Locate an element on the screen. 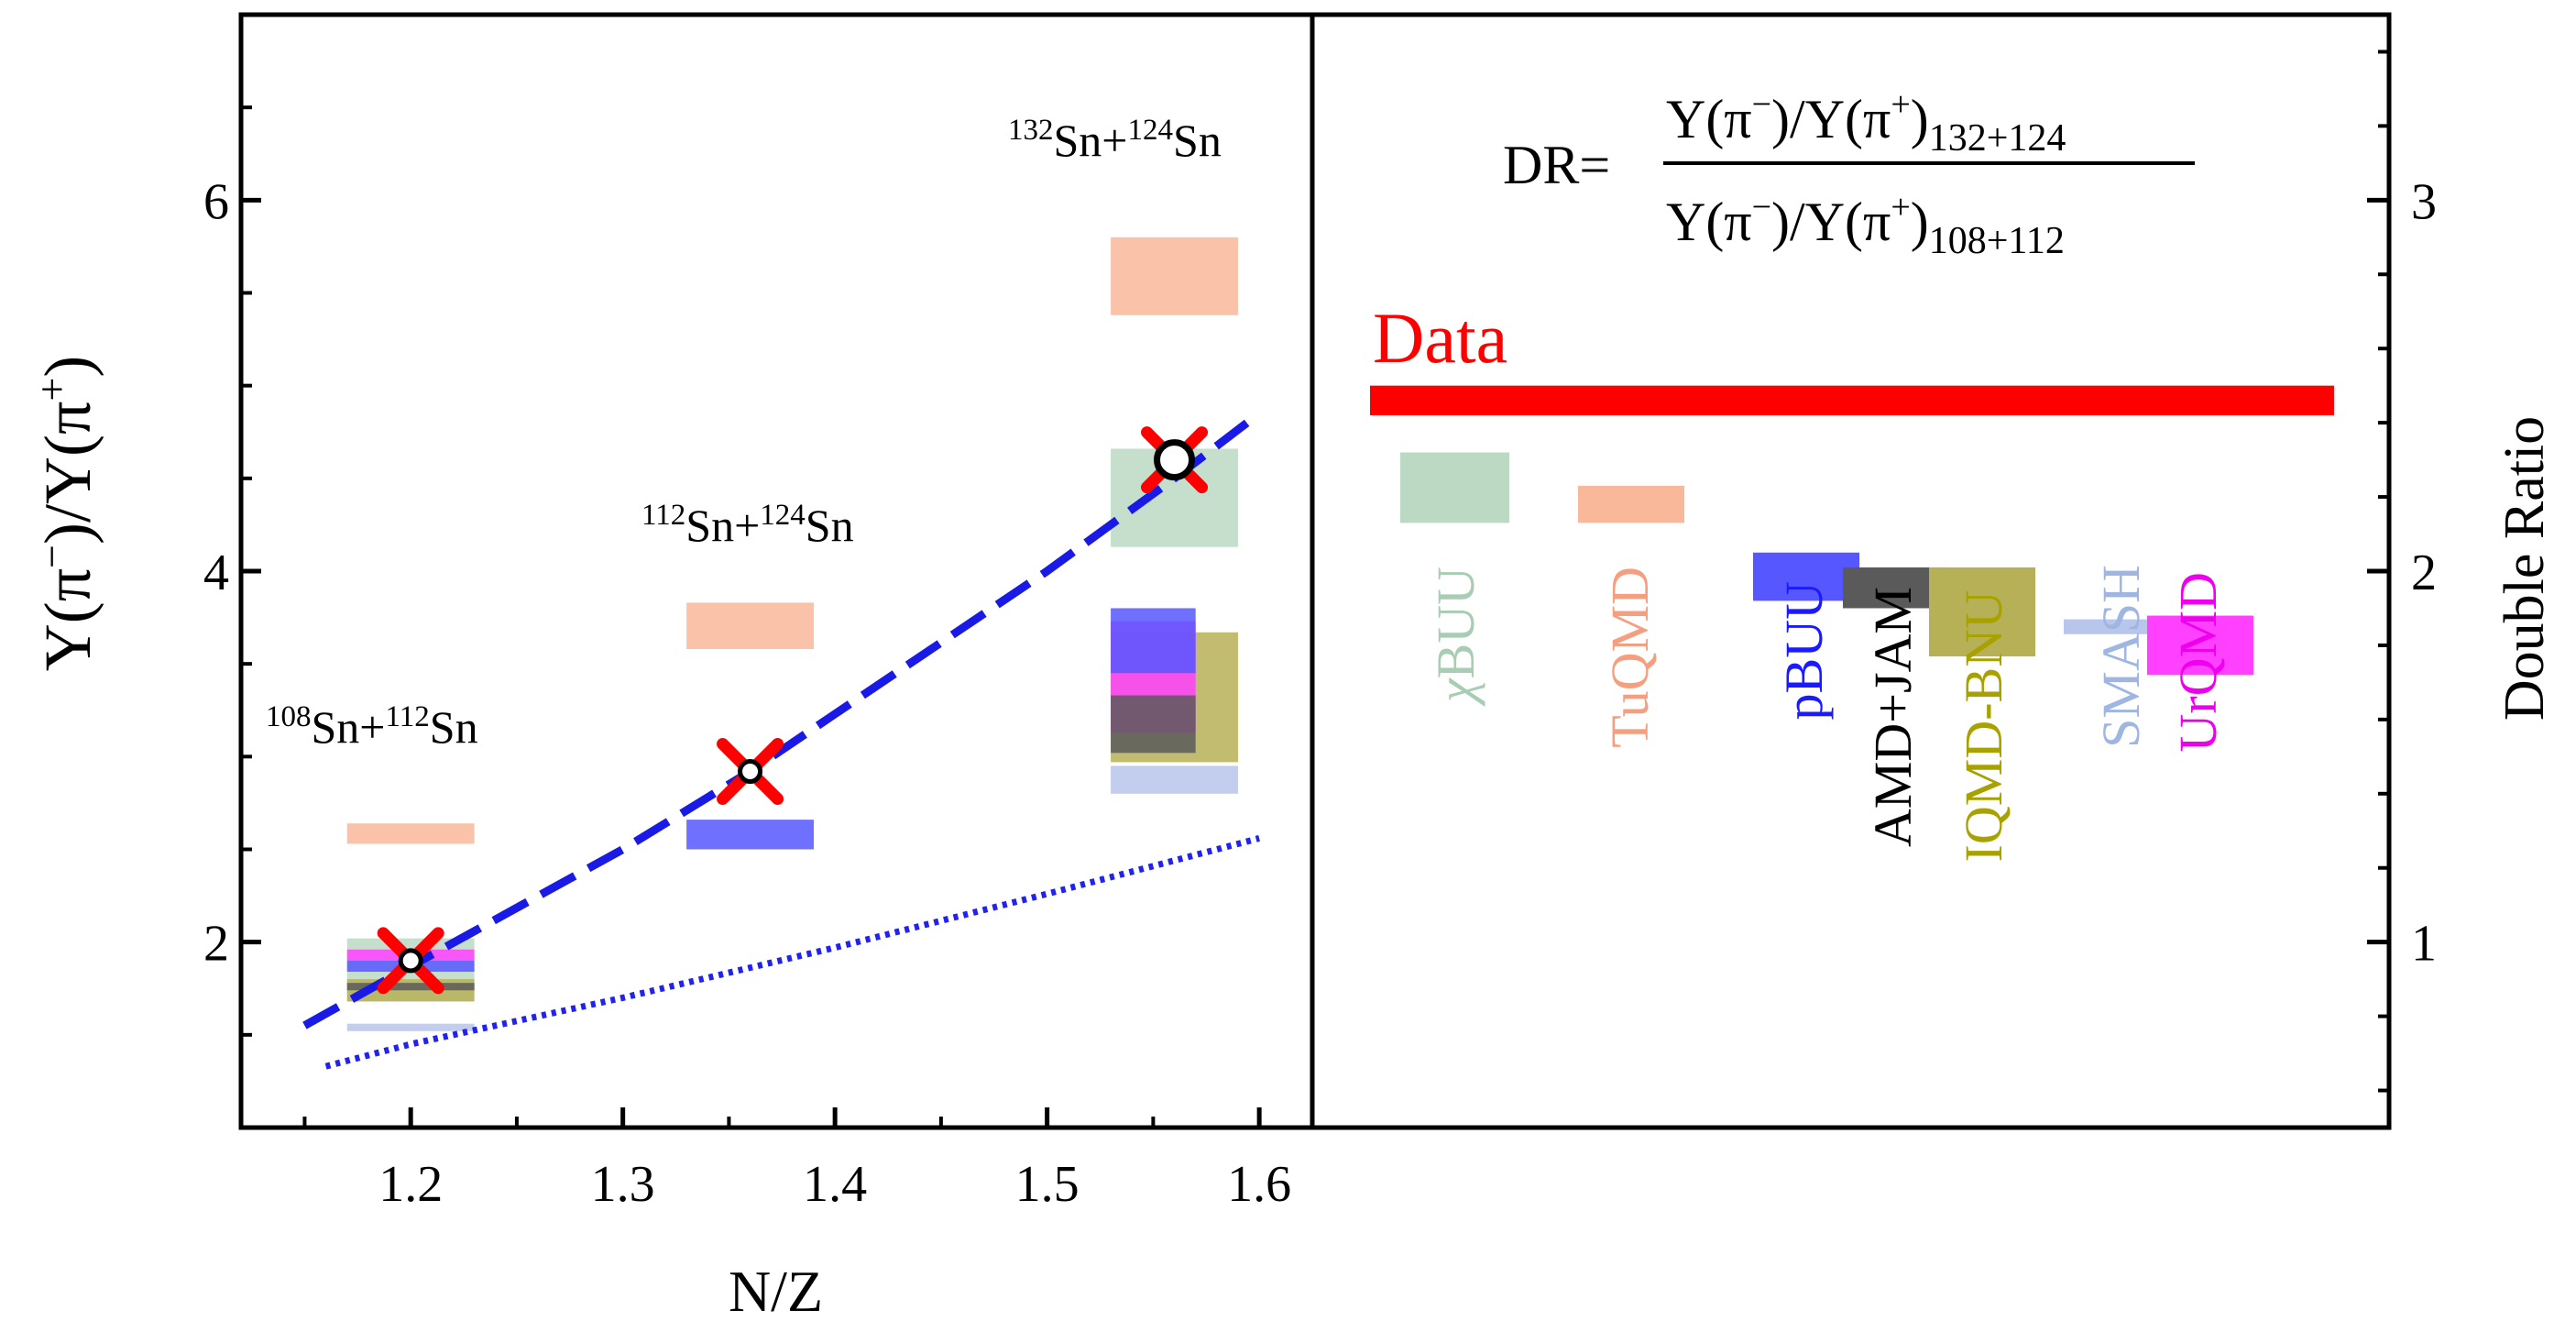 The image size is (2576, 1332). y-tick-label: 4 is located at coordinates (216, 573).